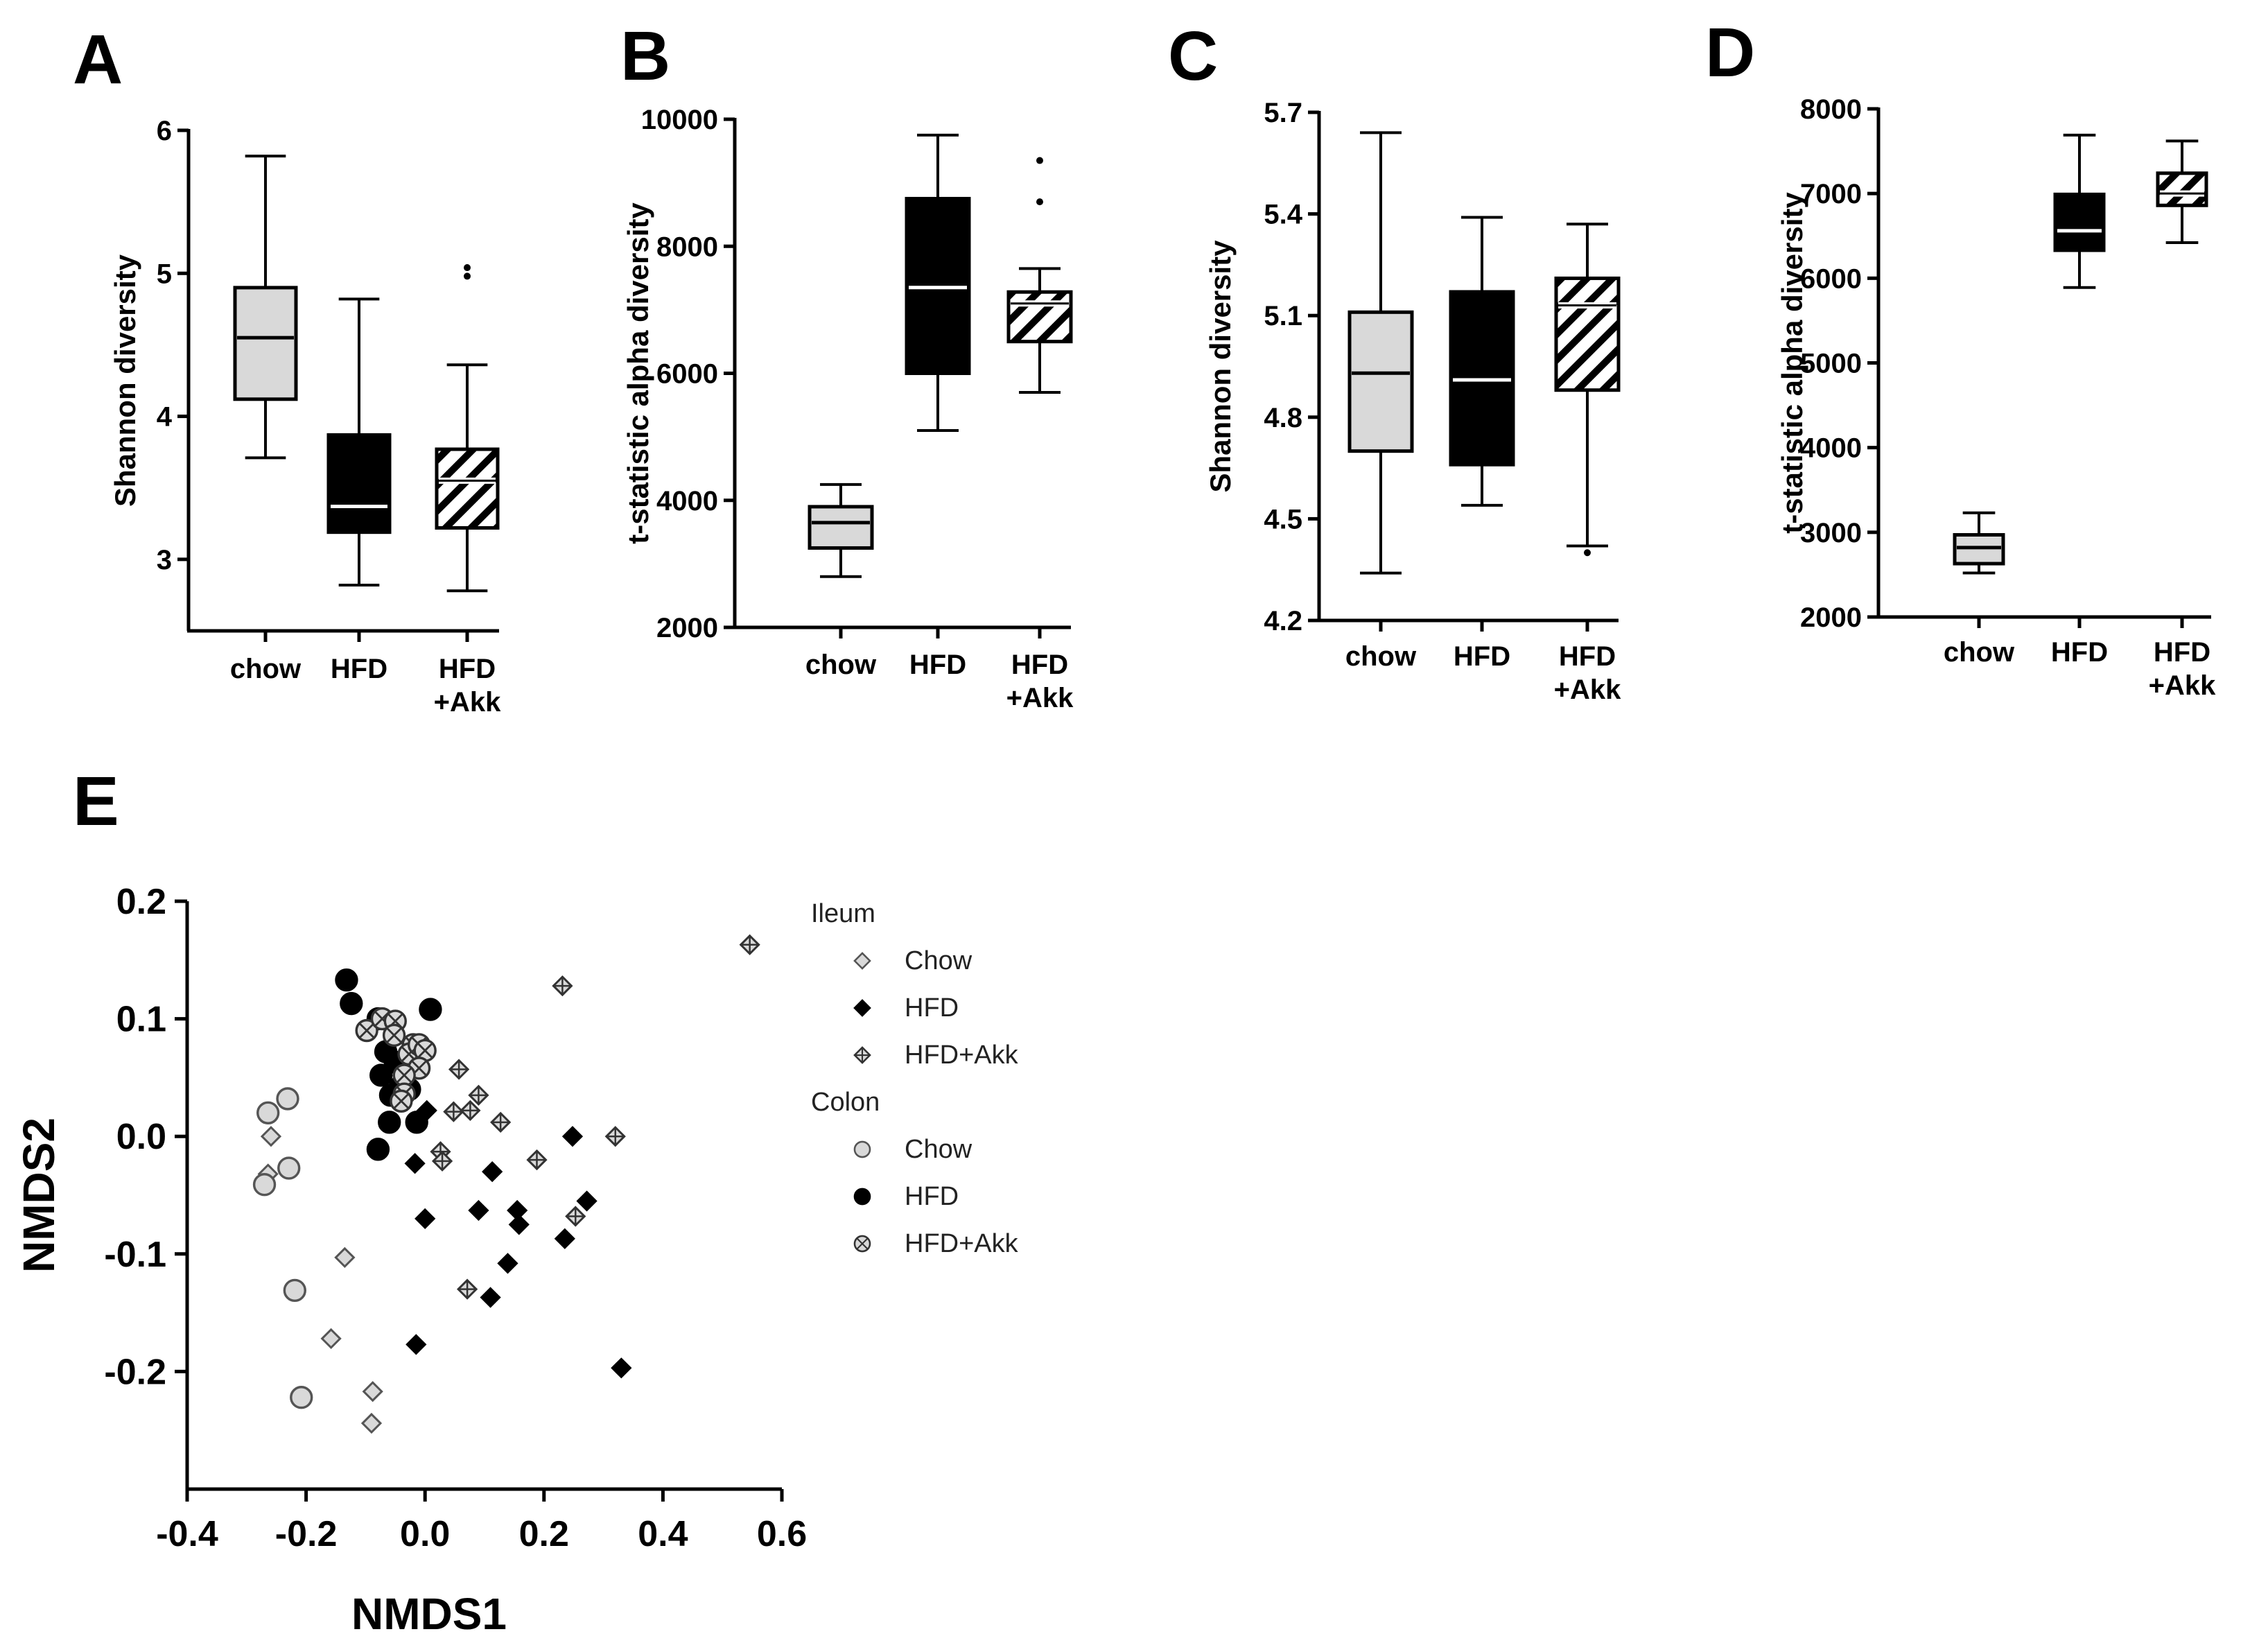  Describe the element at coordinates (932, 1196) in the screenshot. I see `legend-entry-label: HFD` at that location.